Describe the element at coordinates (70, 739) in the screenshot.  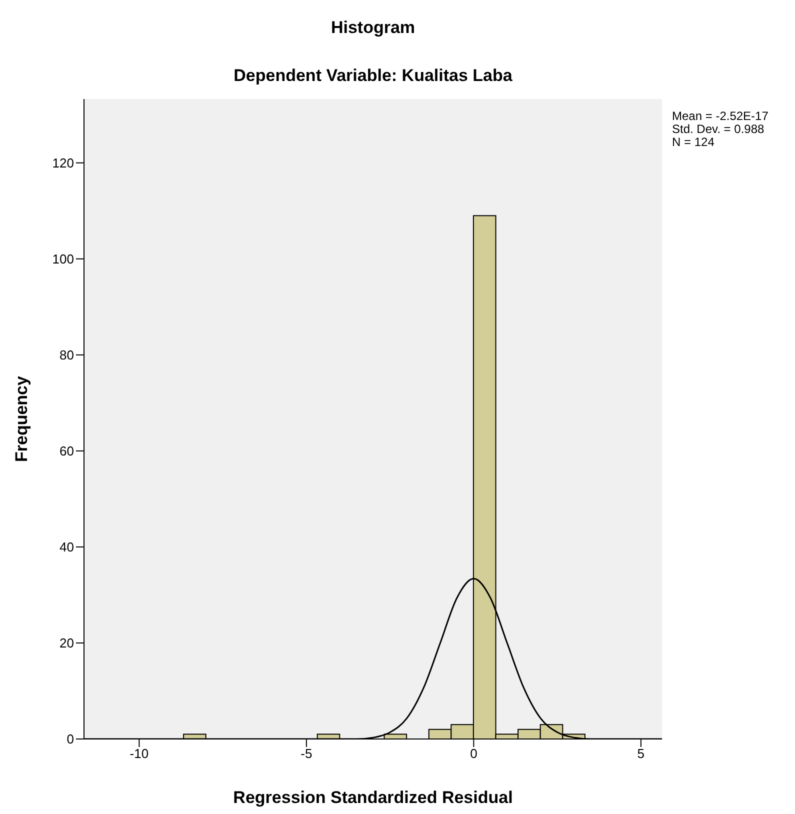
I see `y-tick-label: 0` at that location.